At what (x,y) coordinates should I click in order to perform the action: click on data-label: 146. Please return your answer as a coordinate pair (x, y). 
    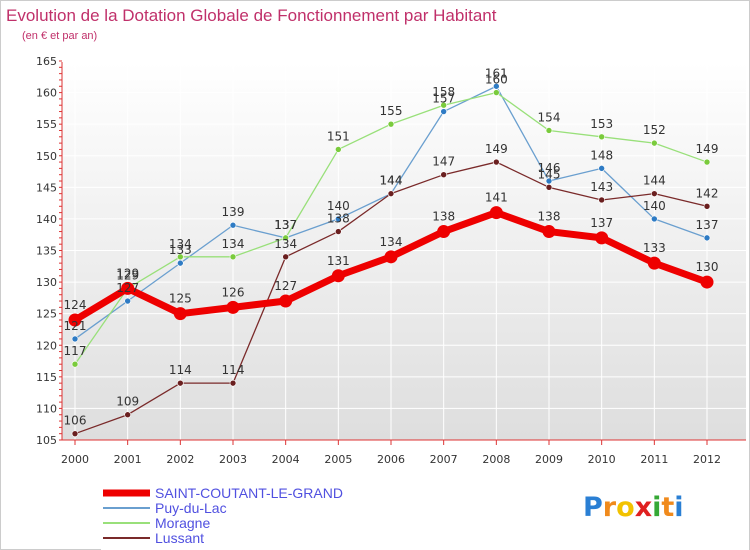
    Looking at the image, I should click on (549, 168).